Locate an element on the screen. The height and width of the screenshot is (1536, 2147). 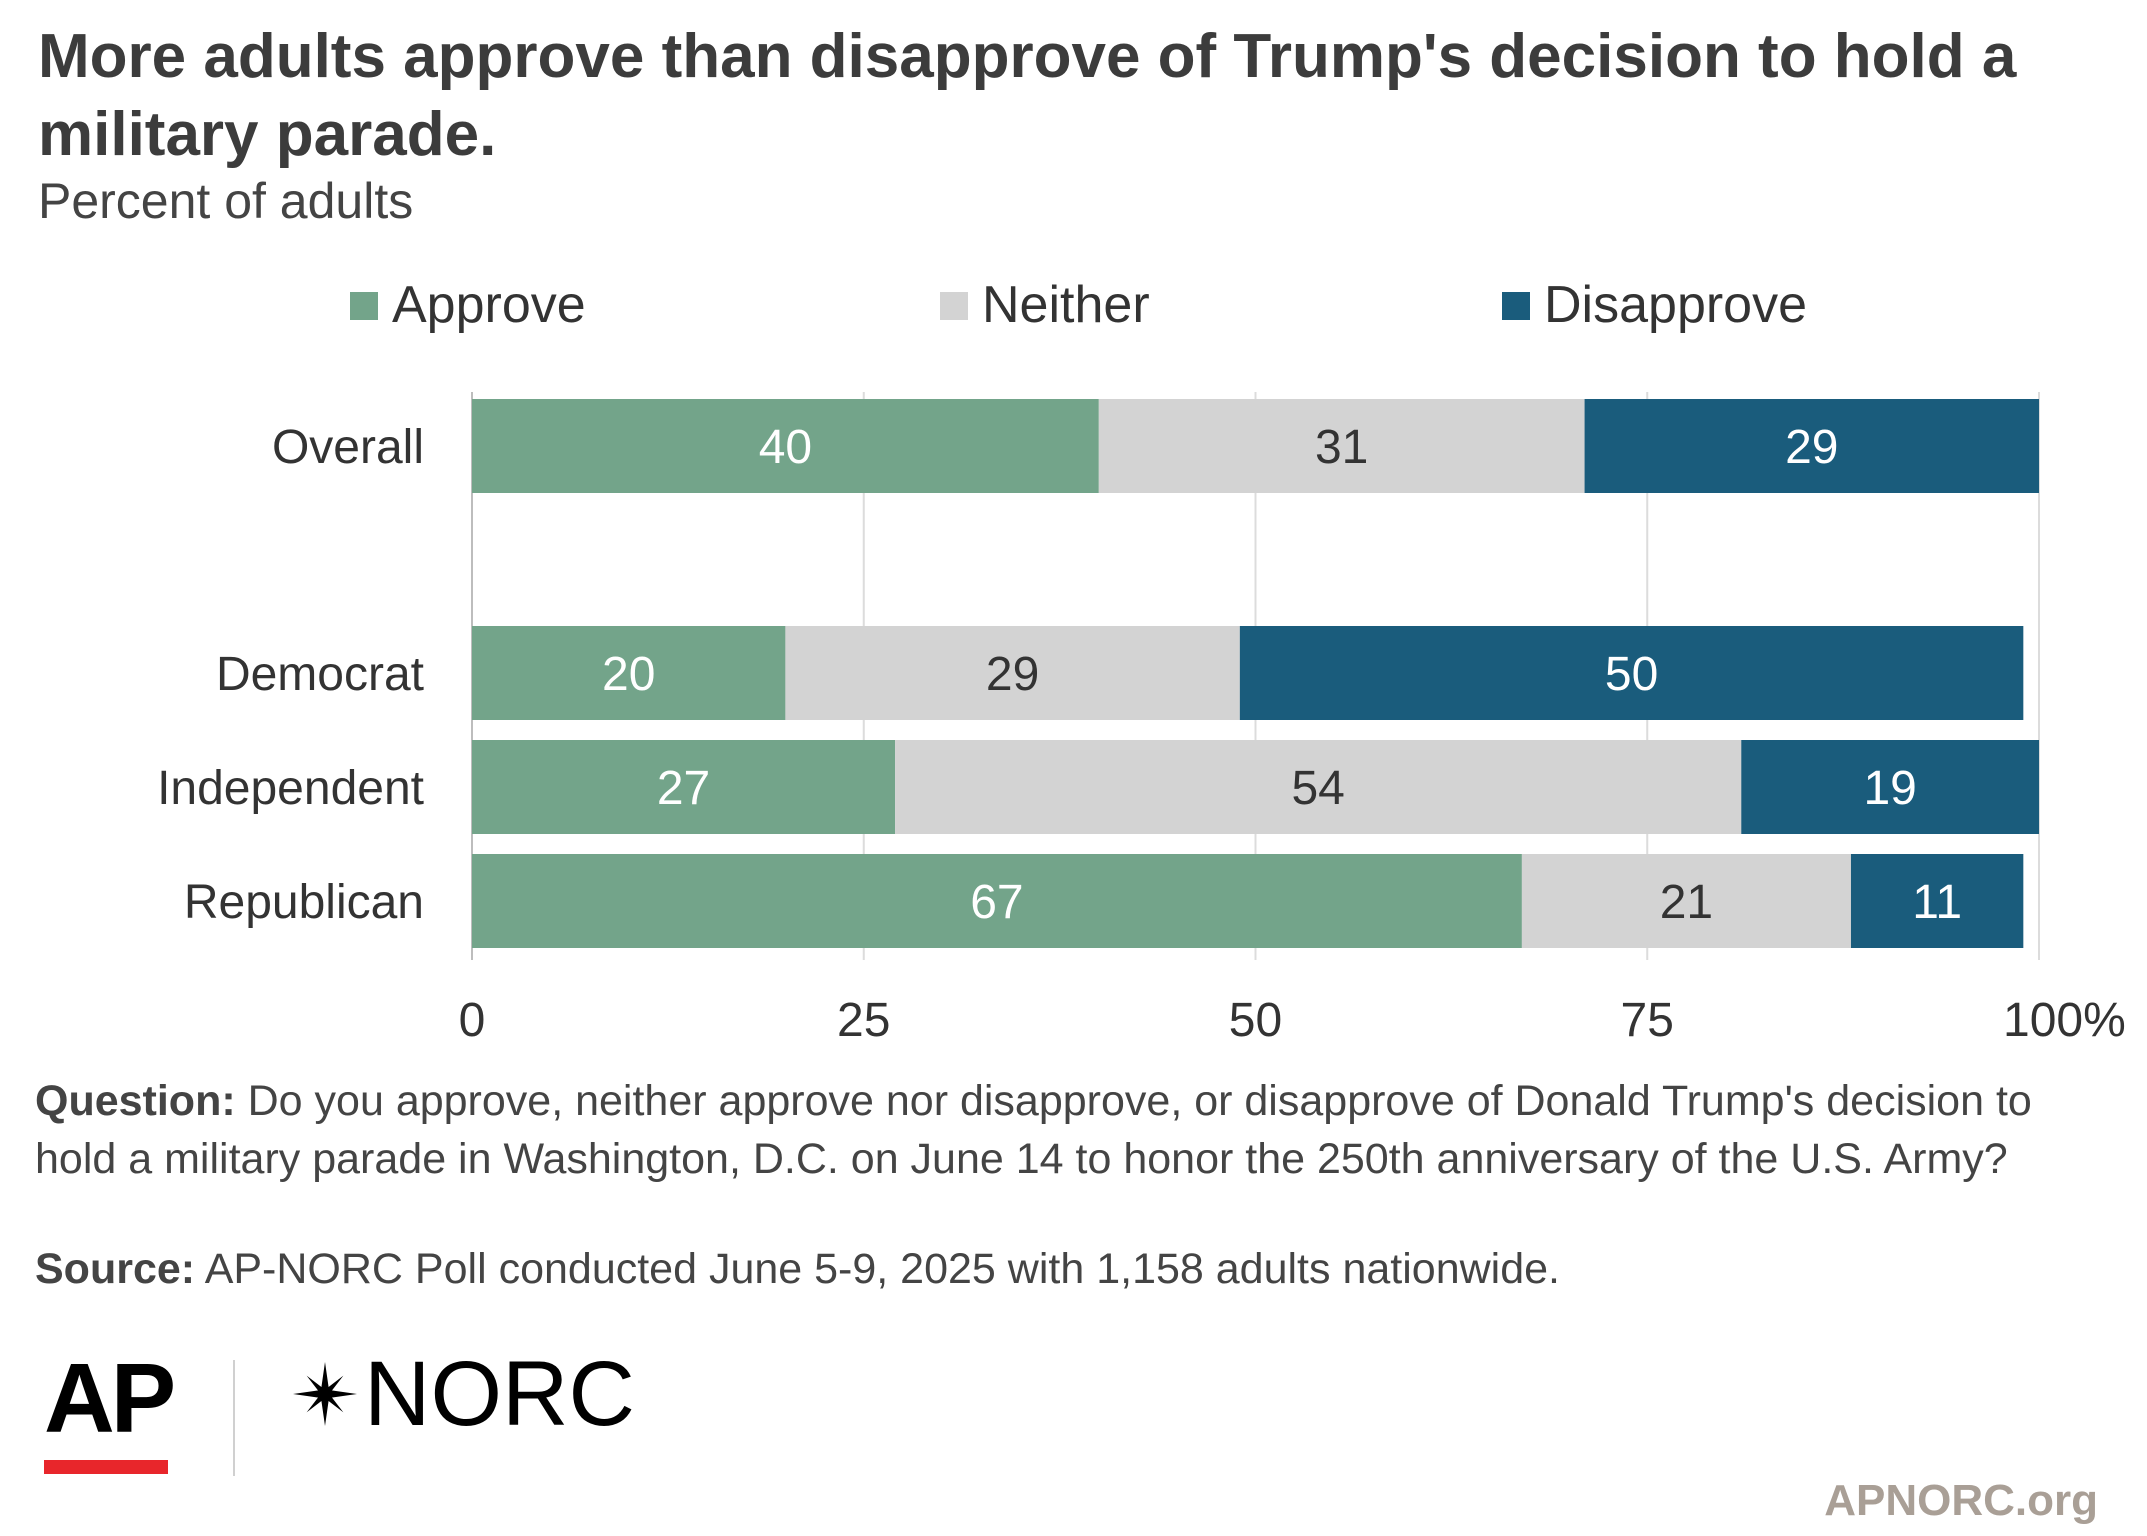
category-label-democrat: Democrat is located at coordinates (320, 674).